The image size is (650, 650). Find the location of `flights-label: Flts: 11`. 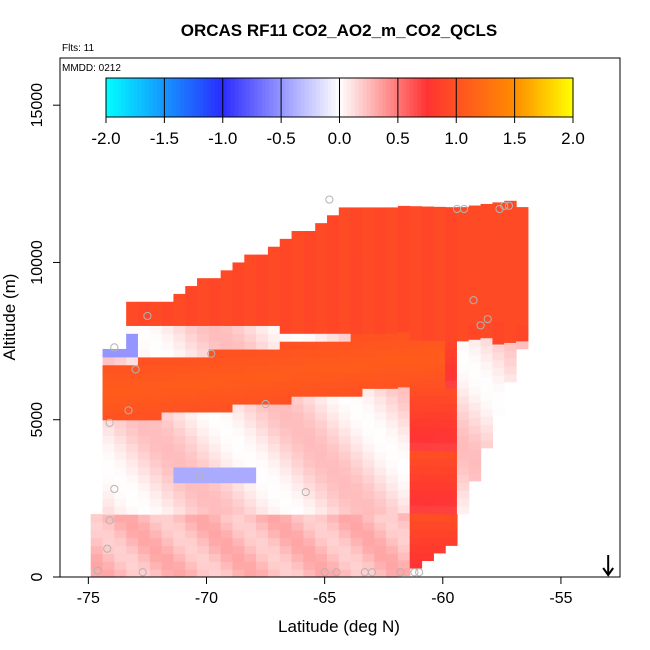

flights-label: Flts: 11 is located at coordinates (78, 48).